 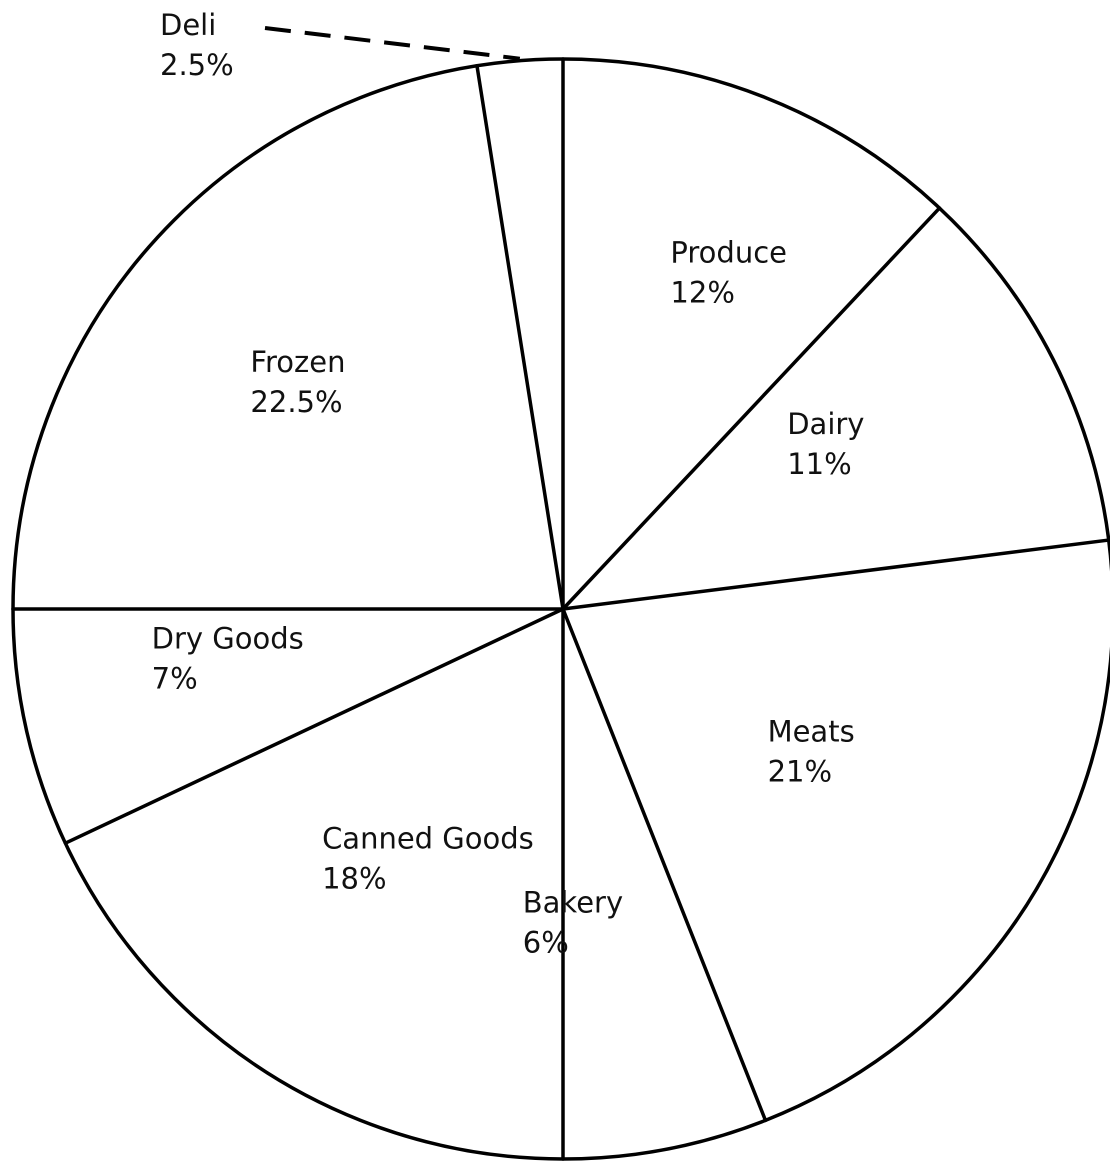 I want to click on label-deli: Deli 2.5%, so click(x=197, y=45).